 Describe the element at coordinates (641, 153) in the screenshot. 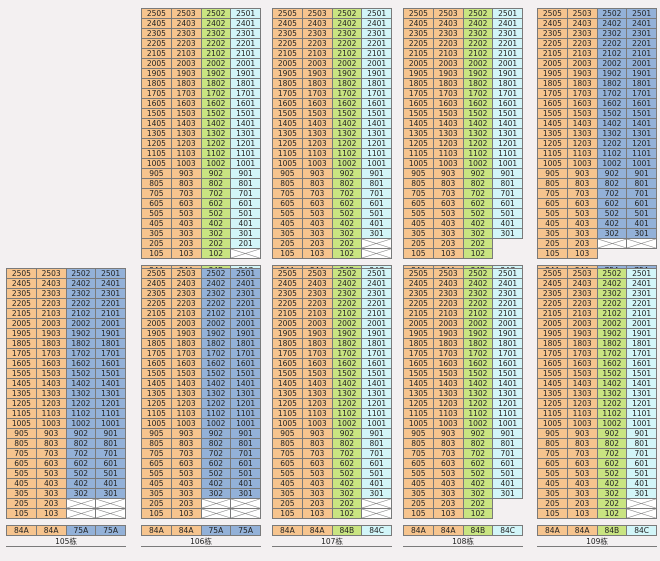

I see `unit-cell: 1101` at that location.